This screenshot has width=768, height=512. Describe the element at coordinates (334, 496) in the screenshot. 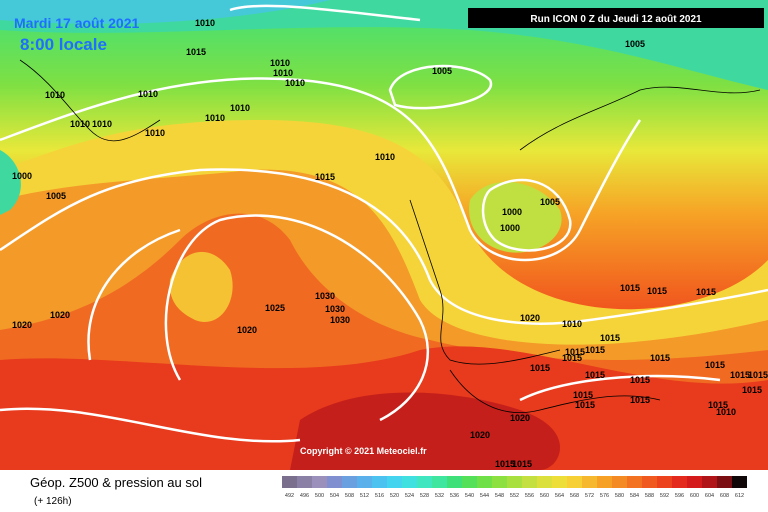

I see `legend-level: 504` at that location.